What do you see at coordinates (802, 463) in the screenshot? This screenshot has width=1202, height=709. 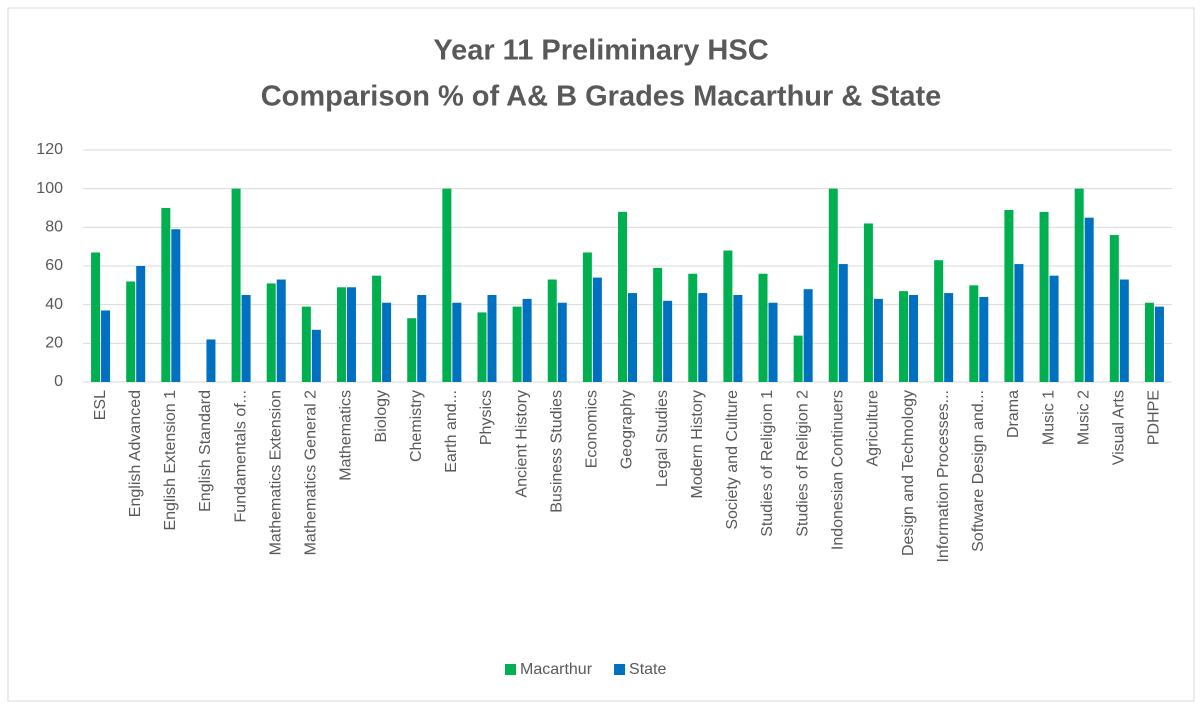 I see `x-tick-label: Studies of Religion 2` at bounding box center [802, 463].